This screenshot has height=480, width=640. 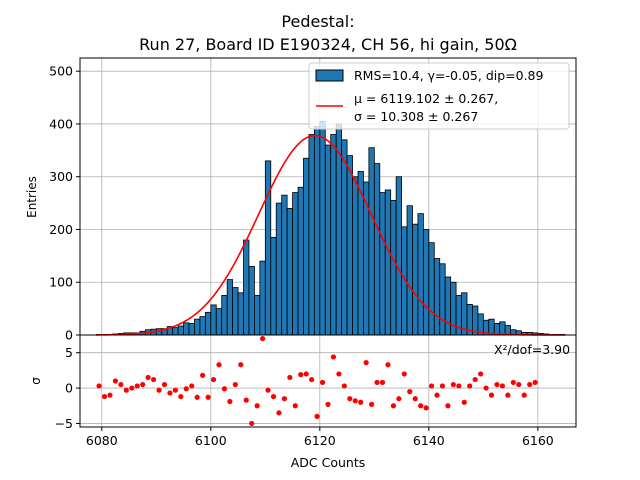 I want to click on bottom-y-ticks: −5 0 5, so click(x=67, y=388).